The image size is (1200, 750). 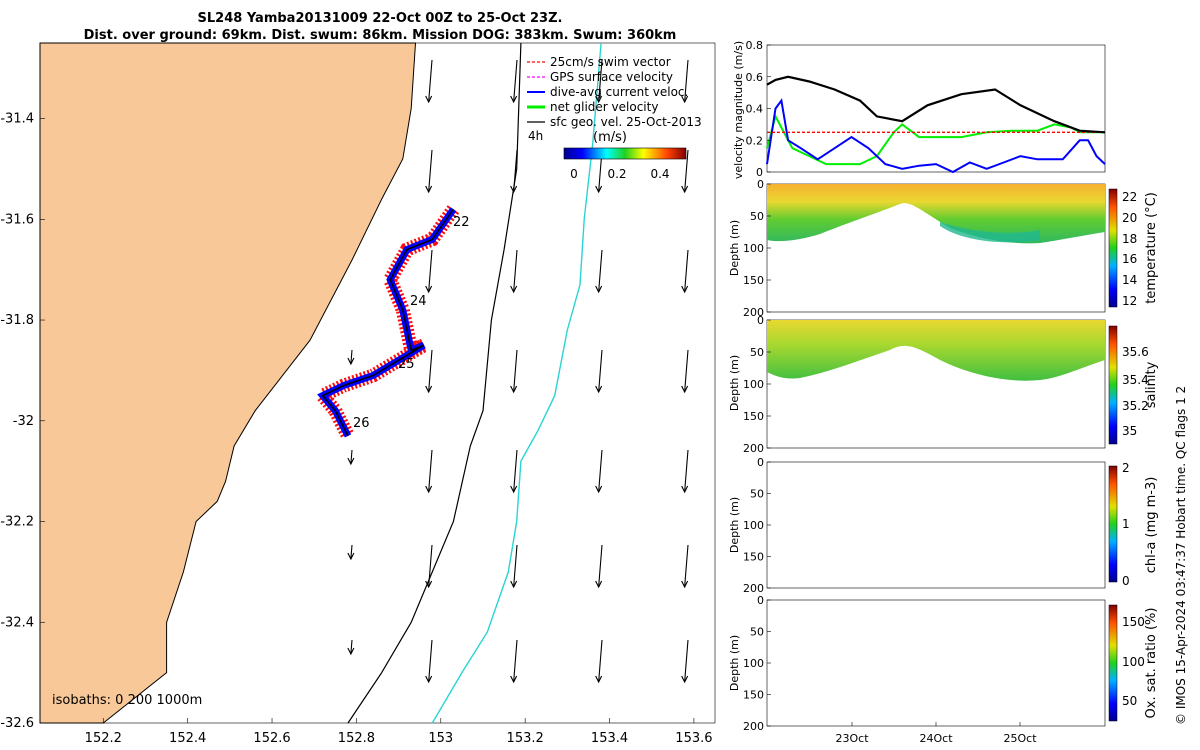 What do you see at coordinates (1135, 380) in the screenshot?
I see `salinity-cbar-tick-35-4: 35.4` at bounding box center [1135, 380].